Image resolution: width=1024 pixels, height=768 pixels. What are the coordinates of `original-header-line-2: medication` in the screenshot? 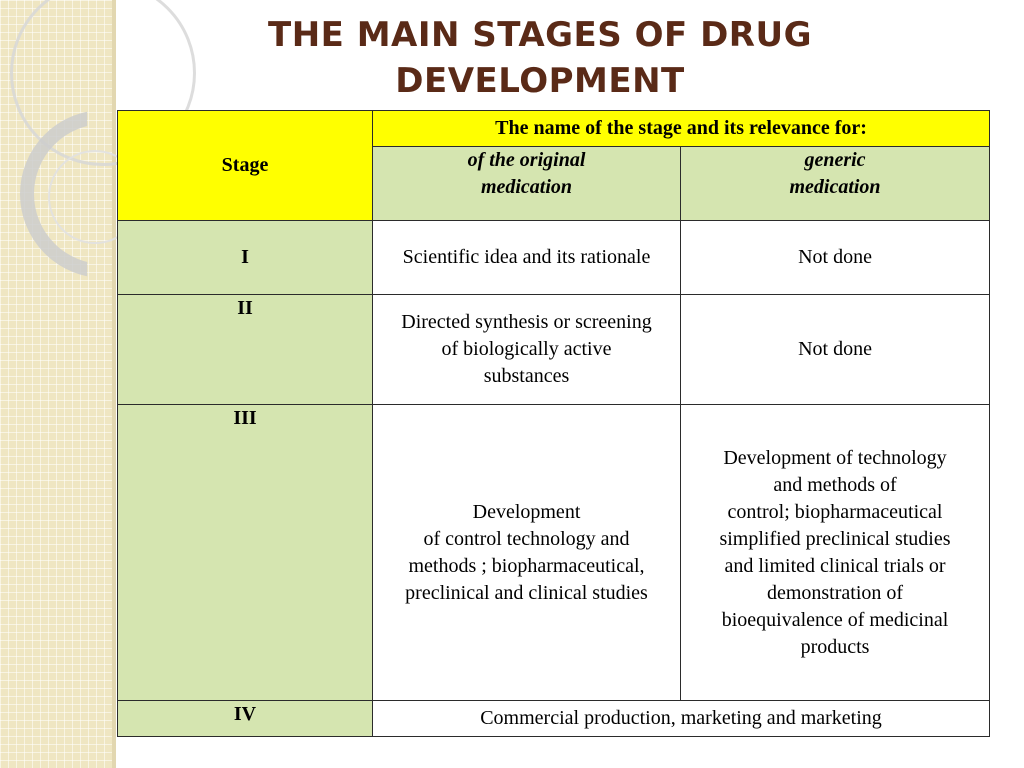 It's located at (526, 187).